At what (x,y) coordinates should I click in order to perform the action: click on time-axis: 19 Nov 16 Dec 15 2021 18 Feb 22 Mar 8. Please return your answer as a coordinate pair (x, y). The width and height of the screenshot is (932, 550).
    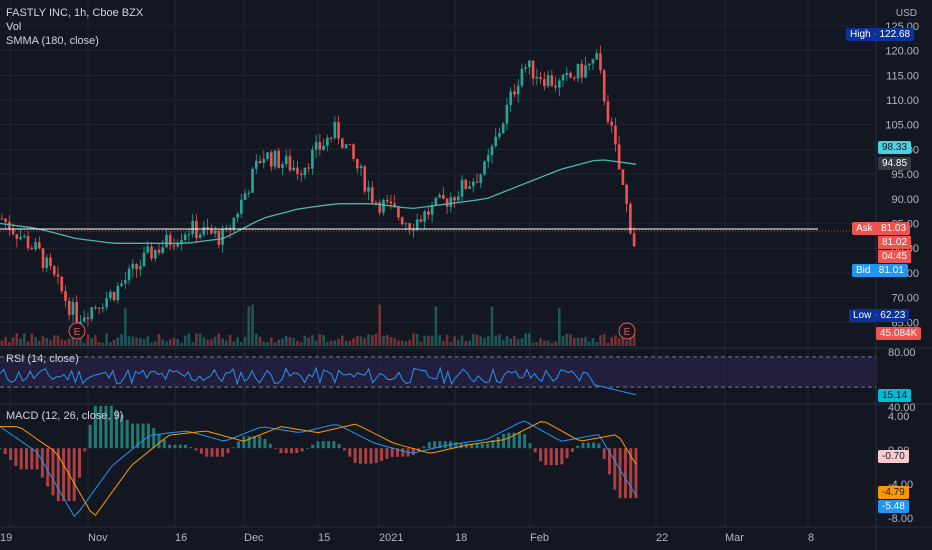
    Looking at the image, I should click on (407, 538).